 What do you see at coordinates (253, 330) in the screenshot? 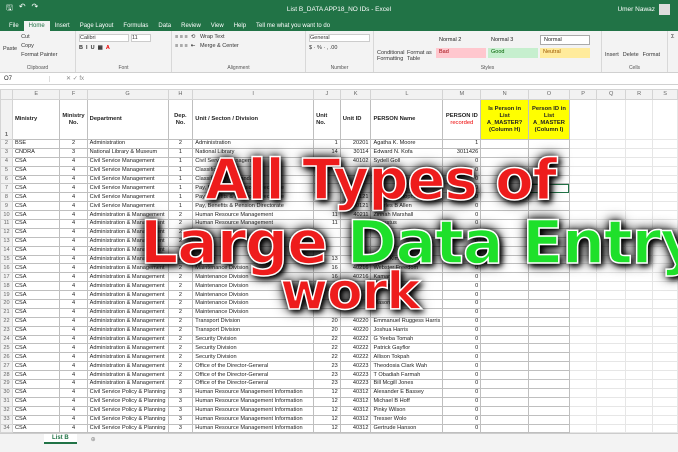
I see `data-cell: Transport Division` at bounding box center [253, 330].